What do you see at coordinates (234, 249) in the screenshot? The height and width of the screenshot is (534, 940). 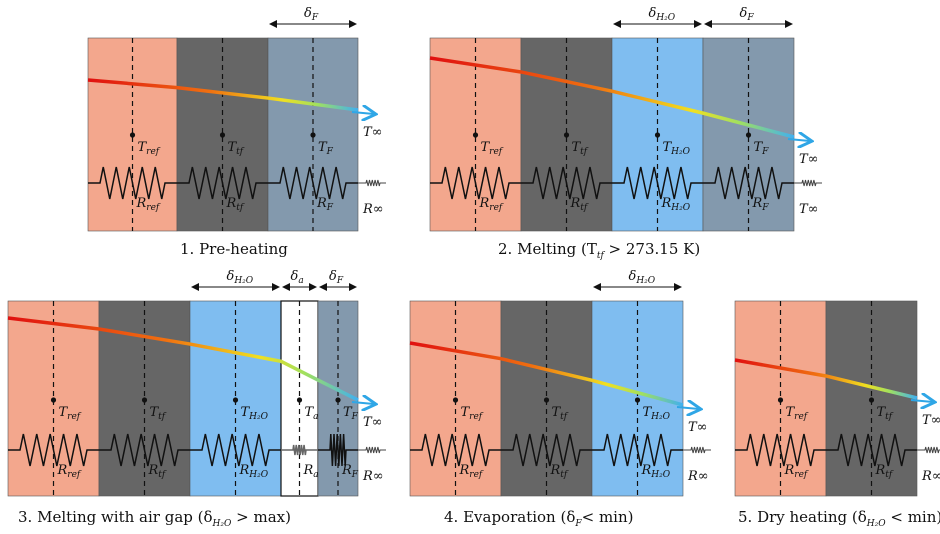 I see `panel-caption: 1. Pre-heating` at bounding box center [234, 249].